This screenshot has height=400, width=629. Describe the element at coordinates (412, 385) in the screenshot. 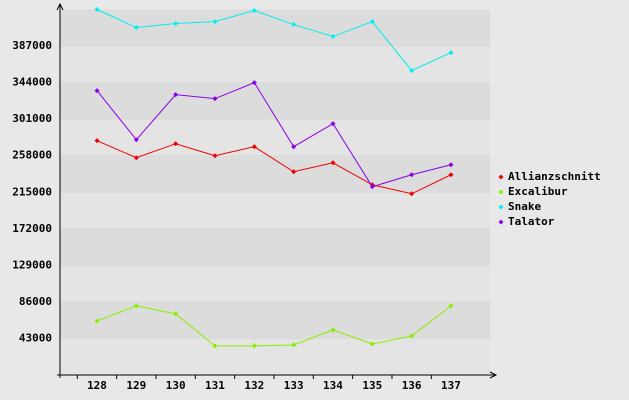

I see `x-tick-label: 136` at that location.